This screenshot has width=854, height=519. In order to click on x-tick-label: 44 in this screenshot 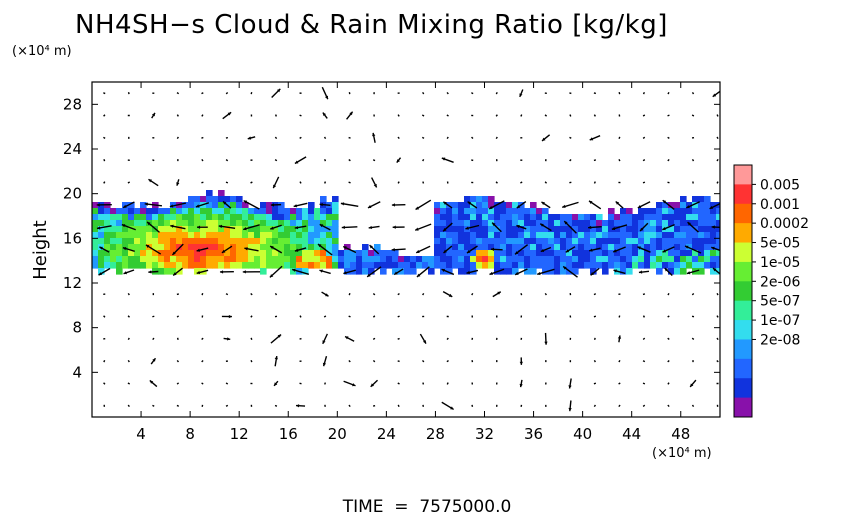, I will do `click(631, 434)`.